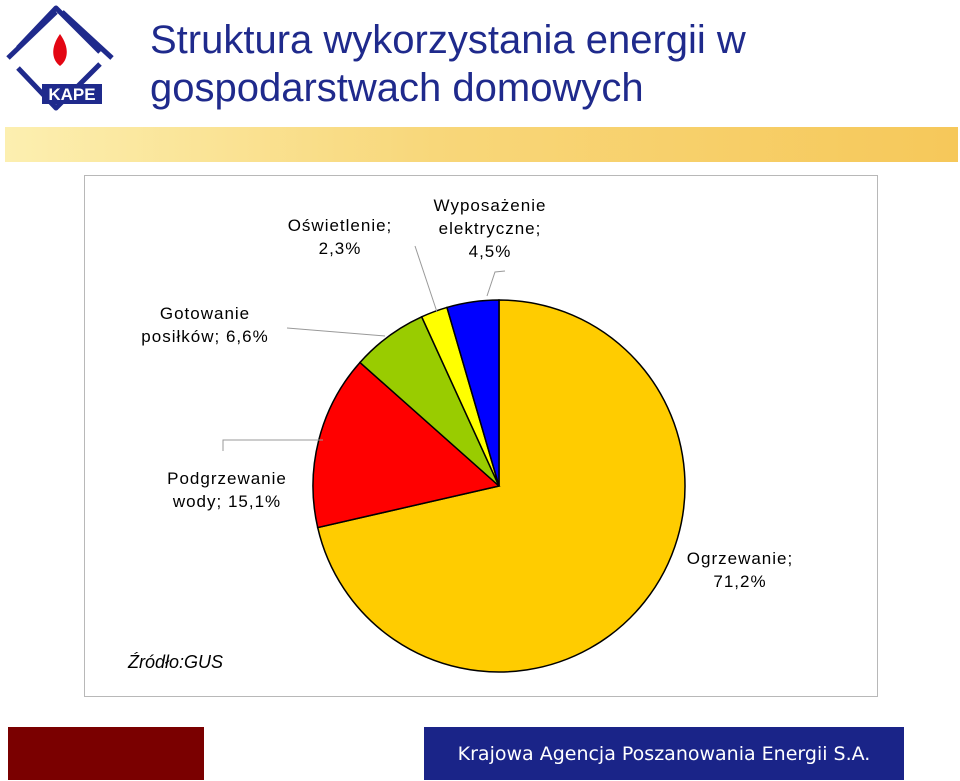 Image resolution: width=960 pixels, height=781 pixels. Describe the element at coordinates (340, 237) in the screenshot. I see `slice-label-4: Oświetlenie; 2,3%` at that location.